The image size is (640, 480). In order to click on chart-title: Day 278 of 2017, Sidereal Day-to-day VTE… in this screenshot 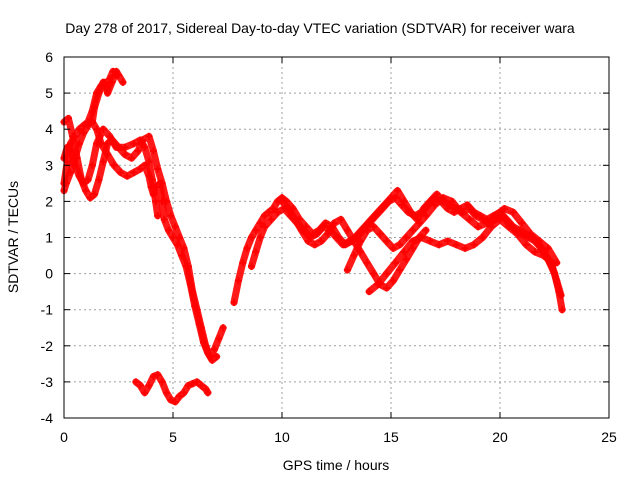, I will do `click(320, 28)`.